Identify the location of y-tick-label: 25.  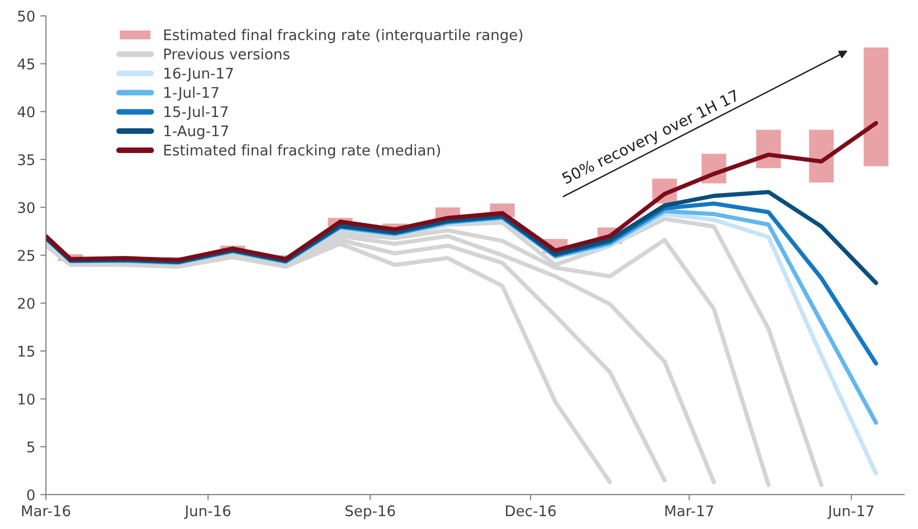
(26, 255).